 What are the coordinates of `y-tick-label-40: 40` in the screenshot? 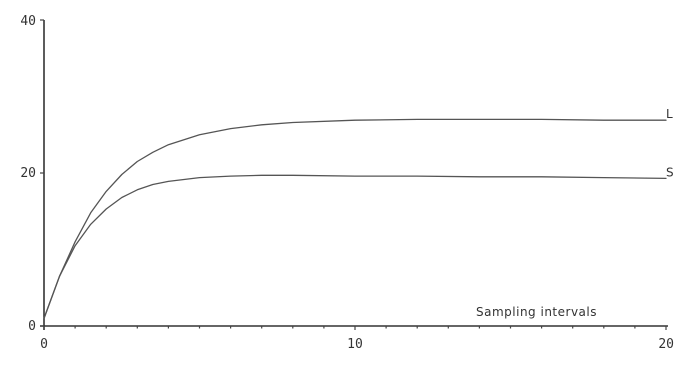 It's located at (28, 21).